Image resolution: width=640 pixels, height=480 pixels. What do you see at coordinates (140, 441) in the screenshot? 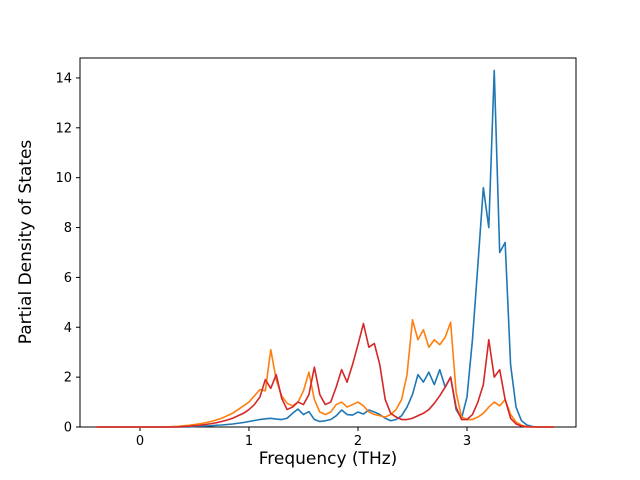
I see `x-tick-label: 0` at bounding box center [140, 441].